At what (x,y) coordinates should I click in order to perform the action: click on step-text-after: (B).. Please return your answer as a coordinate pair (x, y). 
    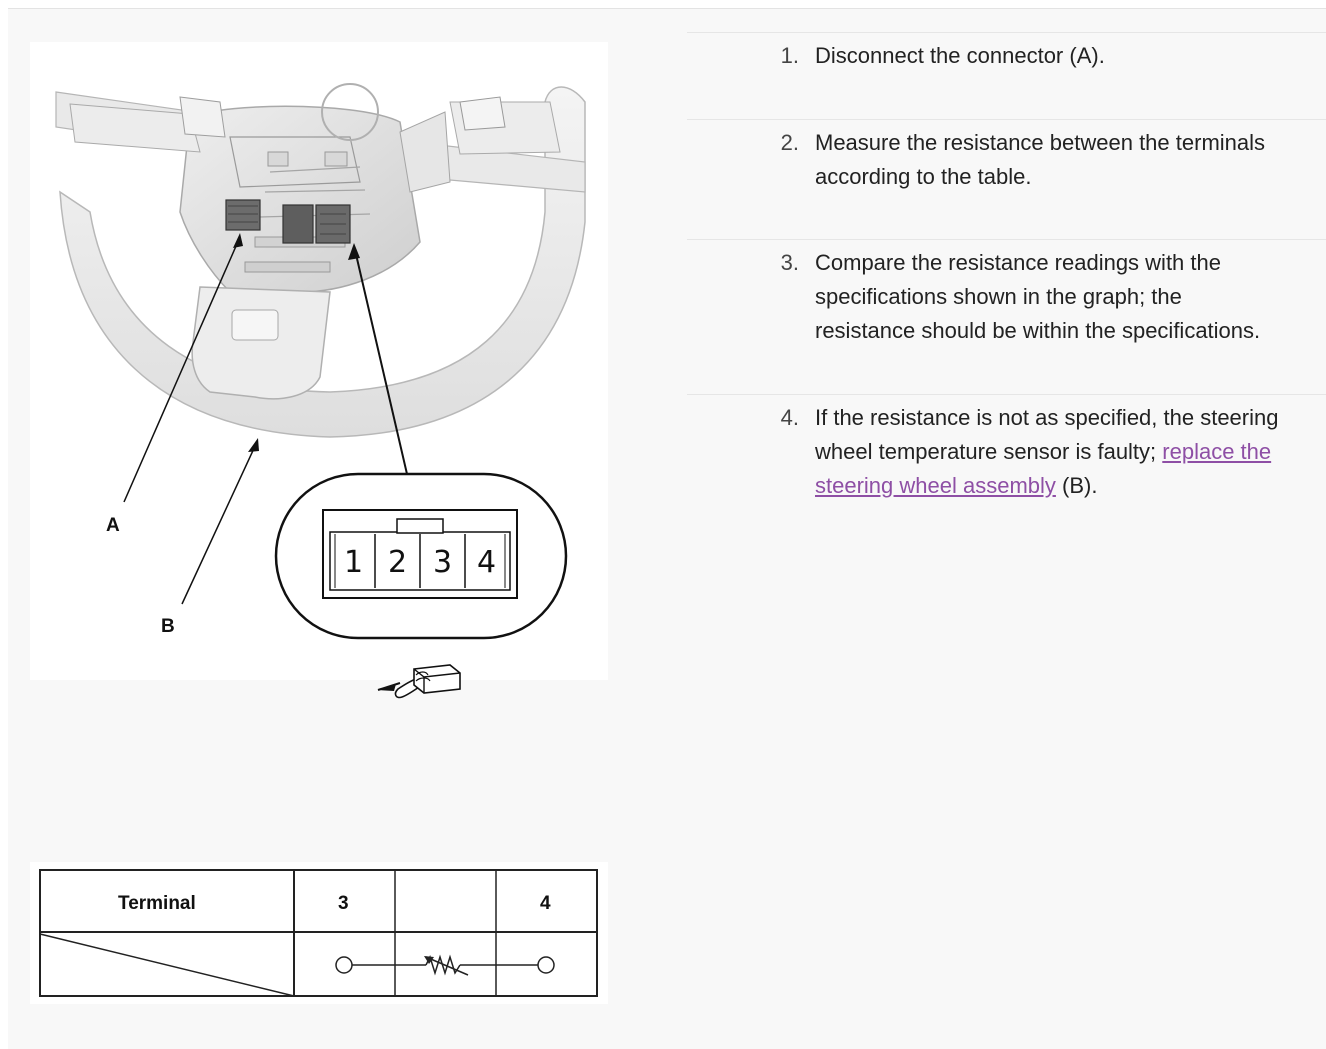
    Looking at the image, I should click on (1076, 485).